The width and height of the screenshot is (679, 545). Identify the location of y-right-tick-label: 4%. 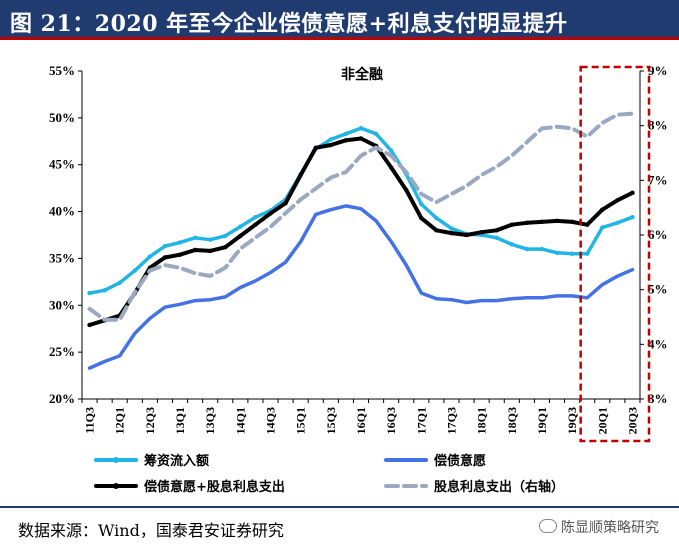
(658, 343).